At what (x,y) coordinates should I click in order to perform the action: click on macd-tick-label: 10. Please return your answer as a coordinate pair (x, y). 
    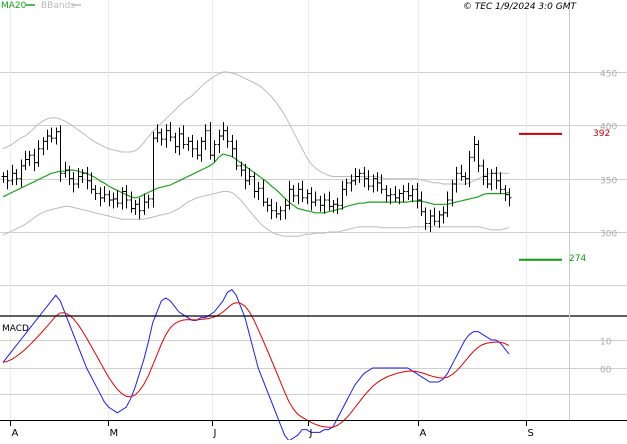
    Looking at the image, I should click on (606, 343).